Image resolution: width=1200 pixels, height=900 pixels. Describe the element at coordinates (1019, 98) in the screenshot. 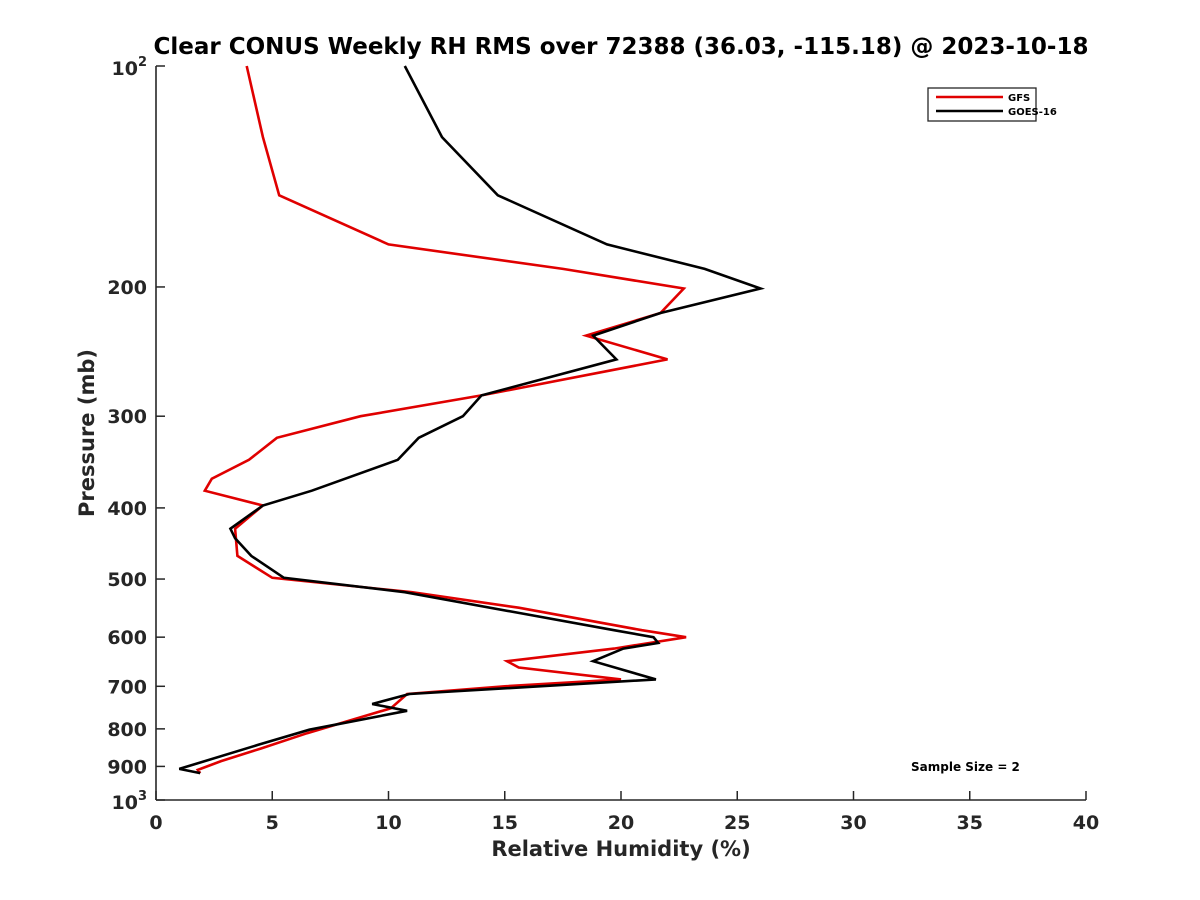

I see `legend-label: GFS` at that location.